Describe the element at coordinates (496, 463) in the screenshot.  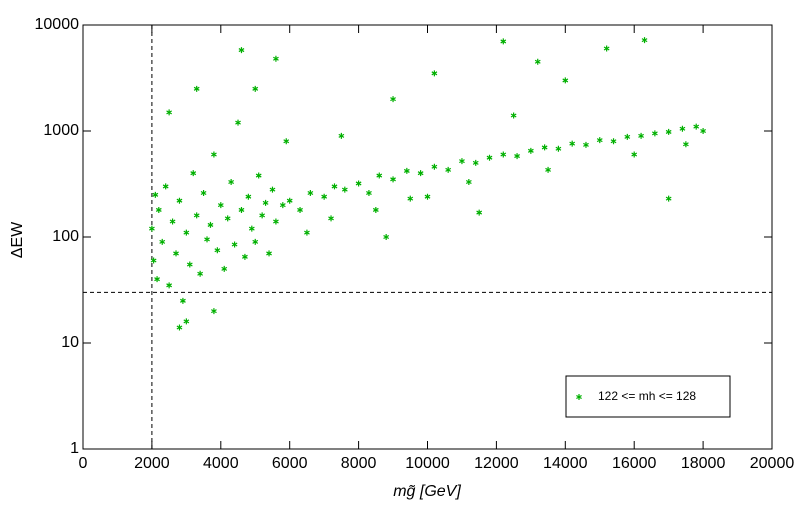
I see `x-tick-label: 12000` at that location.